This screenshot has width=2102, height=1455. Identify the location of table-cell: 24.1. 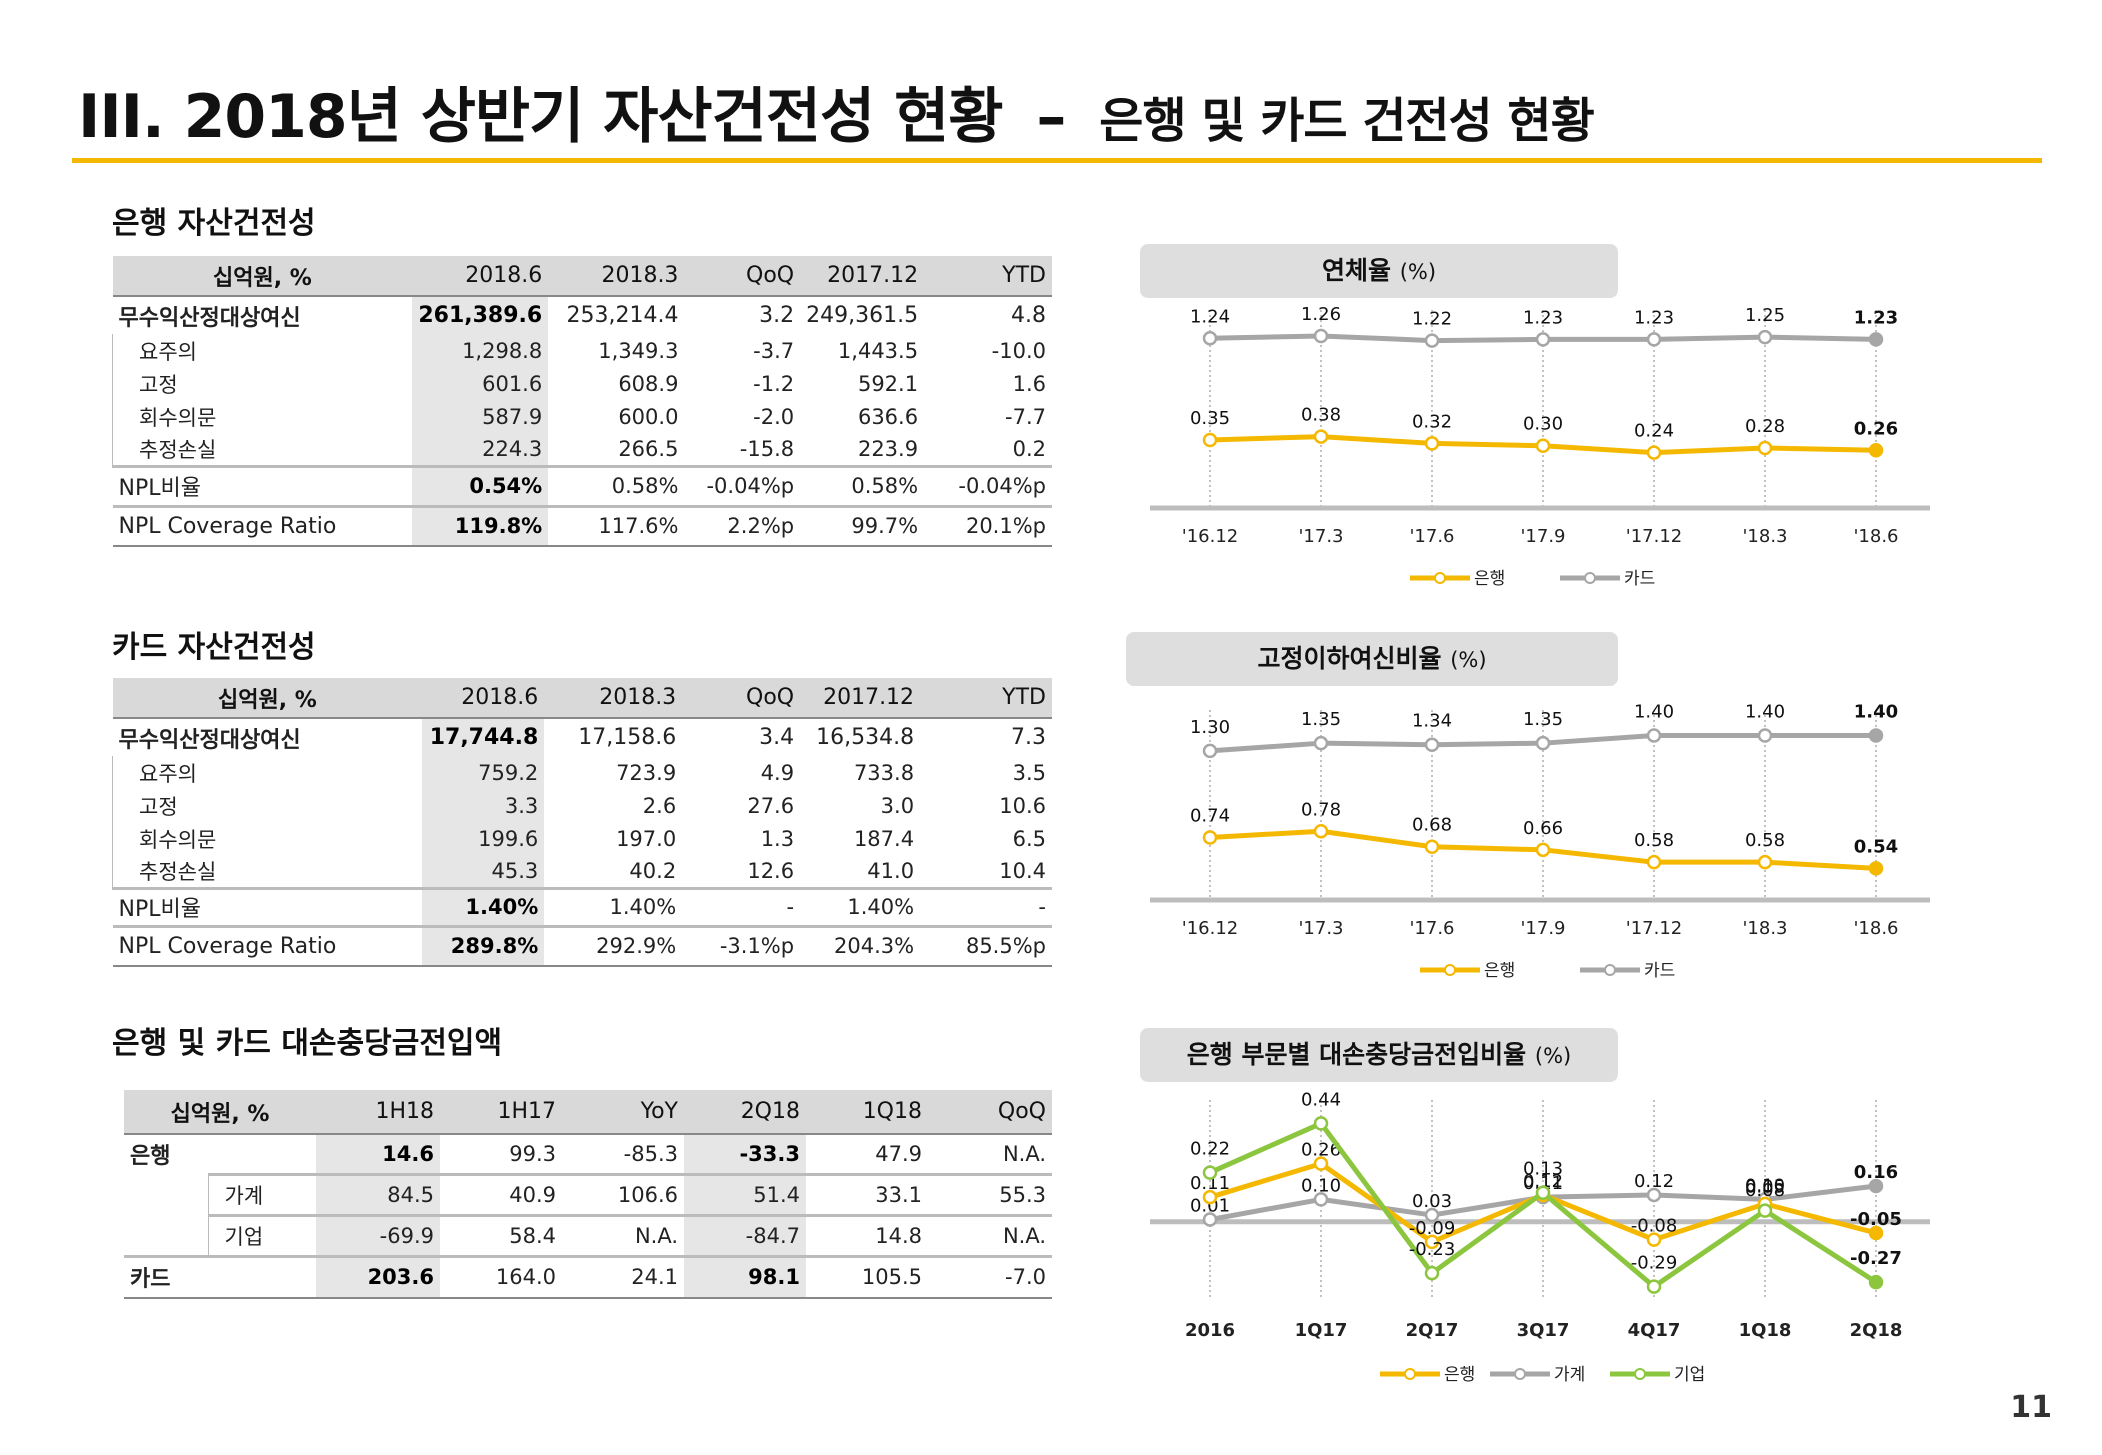
(623, 1276).